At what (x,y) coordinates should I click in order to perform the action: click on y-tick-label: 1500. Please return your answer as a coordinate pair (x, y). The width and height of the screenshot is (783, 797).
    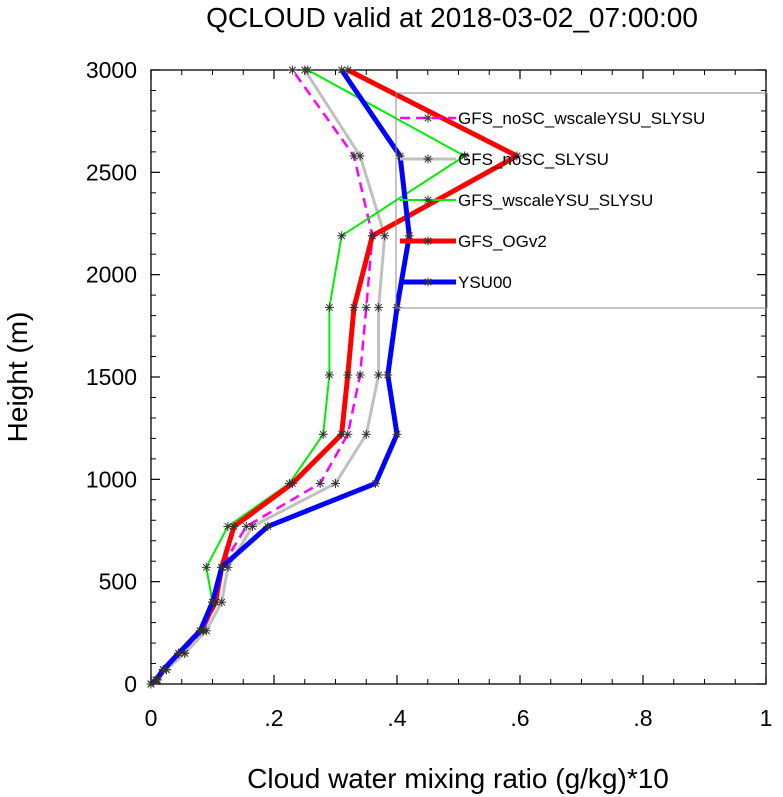
    Looking at the image, I should click on (111, 377).